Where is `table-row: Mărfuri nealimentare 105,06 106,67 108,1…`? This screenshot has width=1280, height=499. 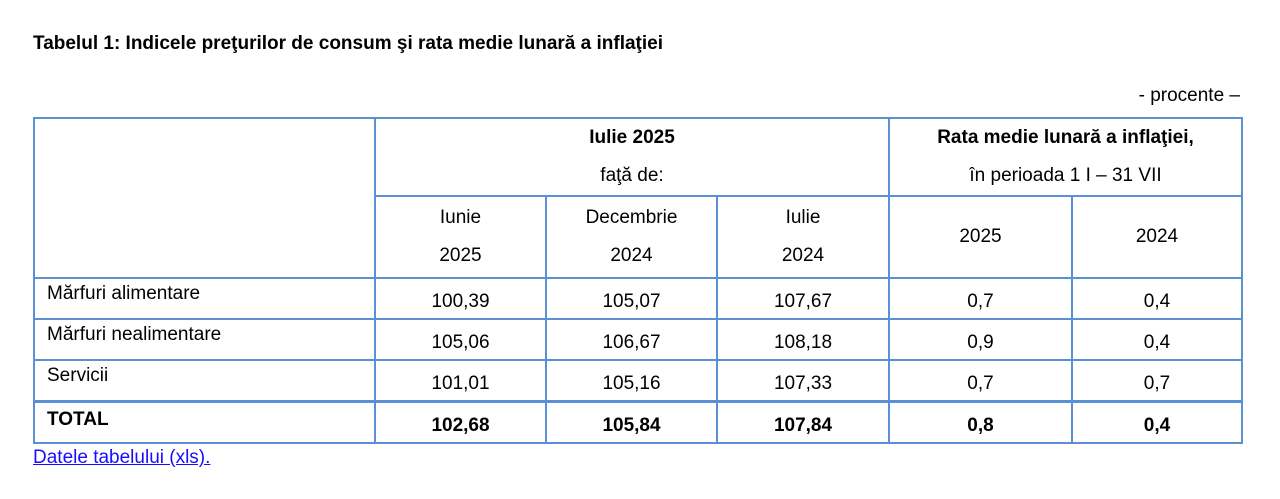 table-row: Mărfuri nealimentare 105,06 106,67 108,1… is located at coordinates (638, 339).